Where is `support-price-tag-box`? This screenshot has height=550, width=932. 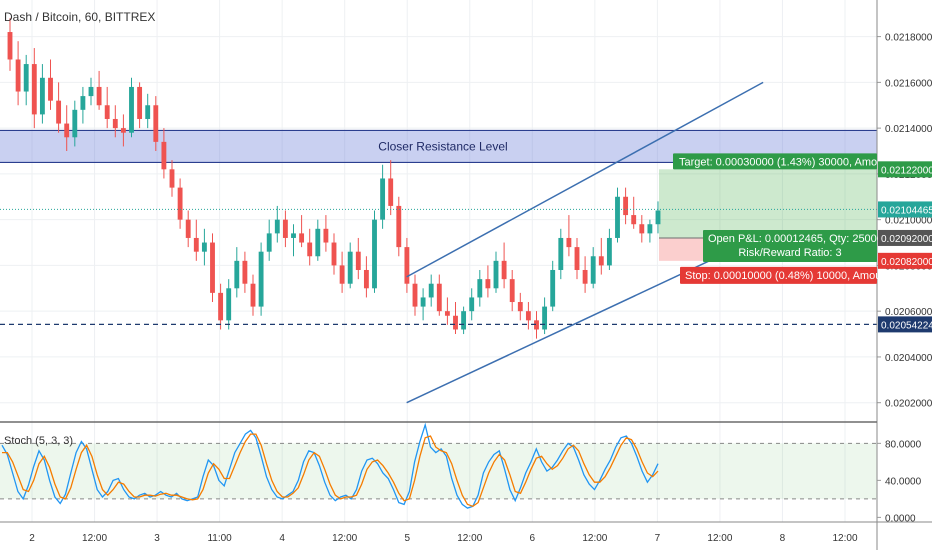 support-price-tag-box is located at coordinates (905, 324).